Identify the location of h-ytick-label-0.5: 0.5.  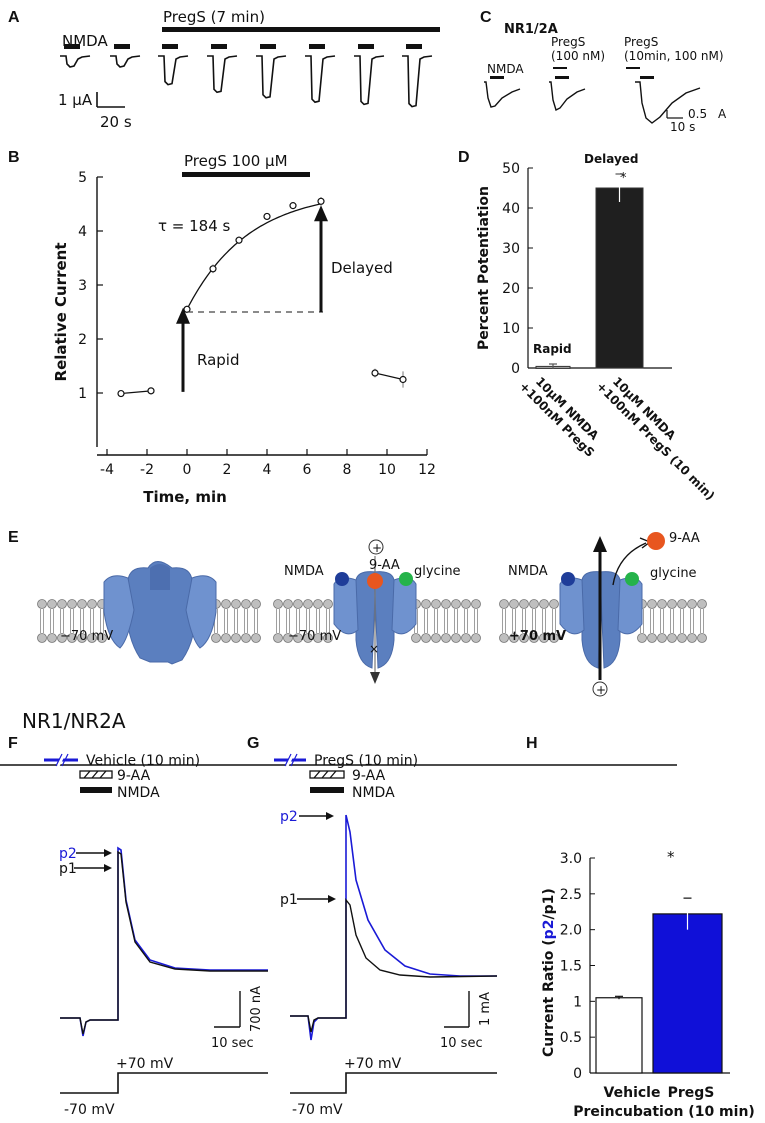
(571, 1038).